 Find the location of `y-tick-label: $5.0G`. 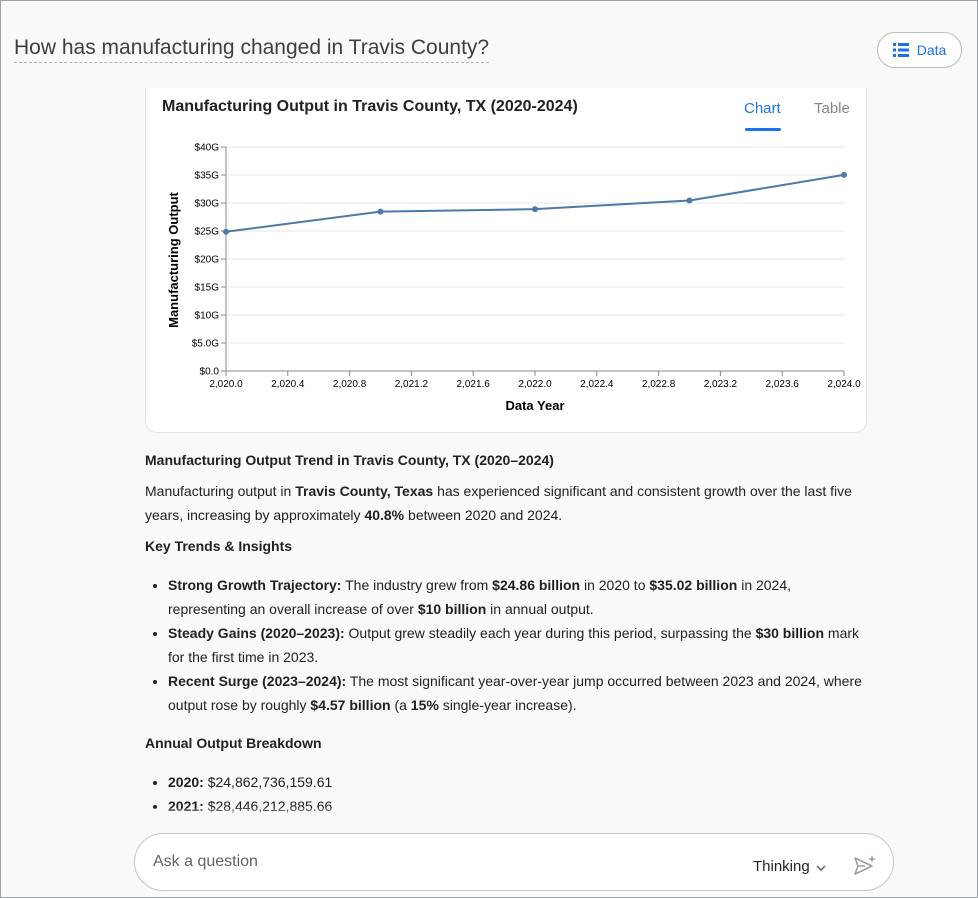

y-tick-label: $5.0G is located at coordinates (205, 344).